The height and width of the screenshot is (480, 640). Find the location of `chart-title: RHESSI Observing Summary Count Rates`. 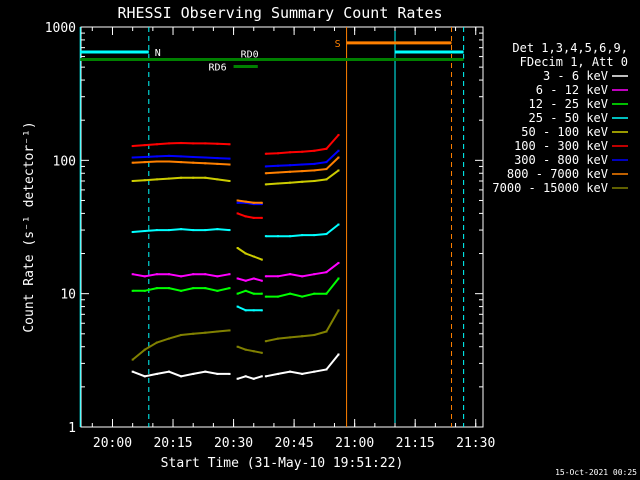

chart-title: RHESSI Observing Summary Count Rates is located at coordinates (279, 13).